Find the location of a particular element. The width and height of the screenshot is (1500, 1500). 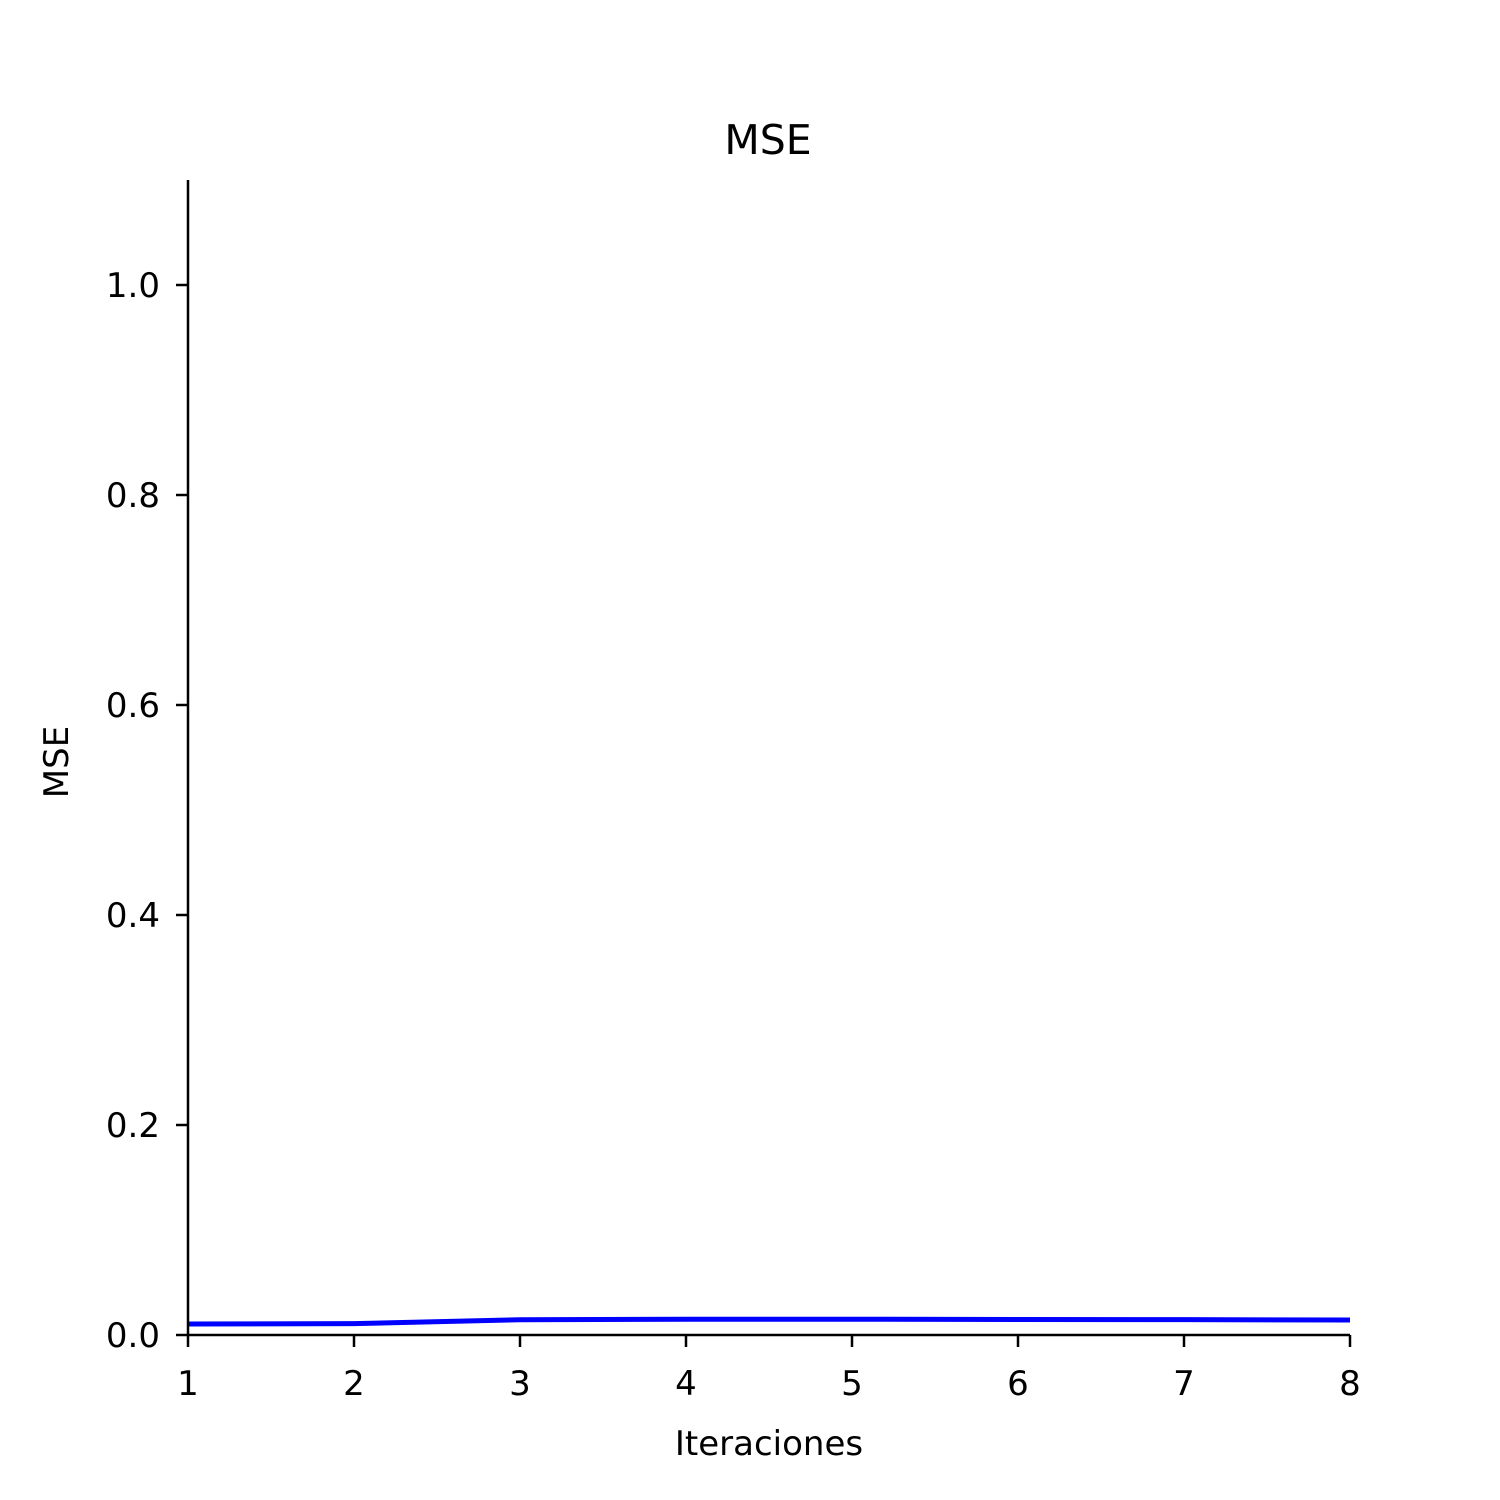

y-tick-label: 1.0 is located at coordinates (133, 286).